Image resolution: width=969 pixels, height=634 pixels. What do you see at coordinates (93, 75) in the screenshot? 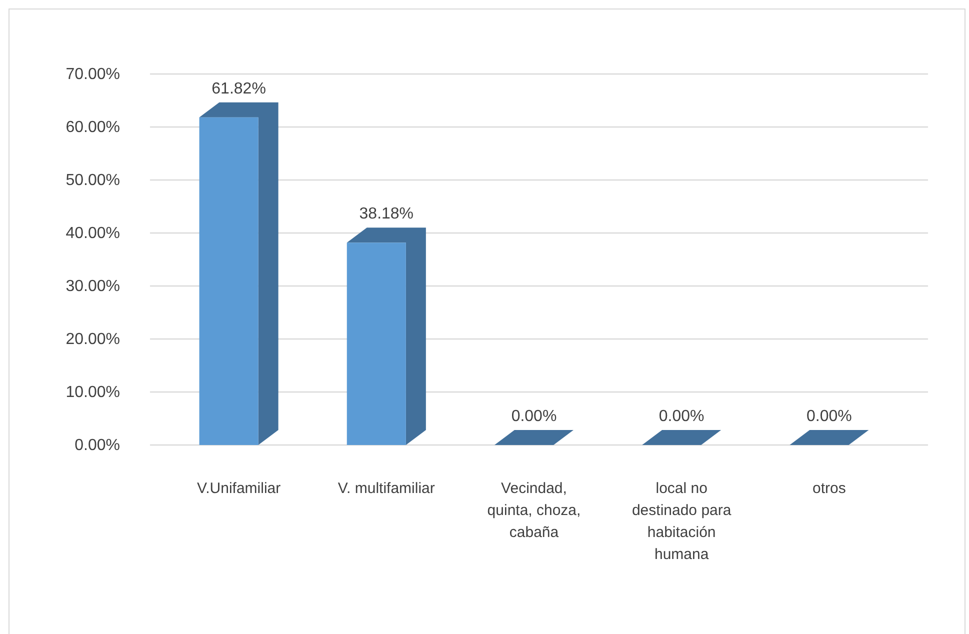
I see `y-tick-label: 70.00%` at bounding box center [93, 75].